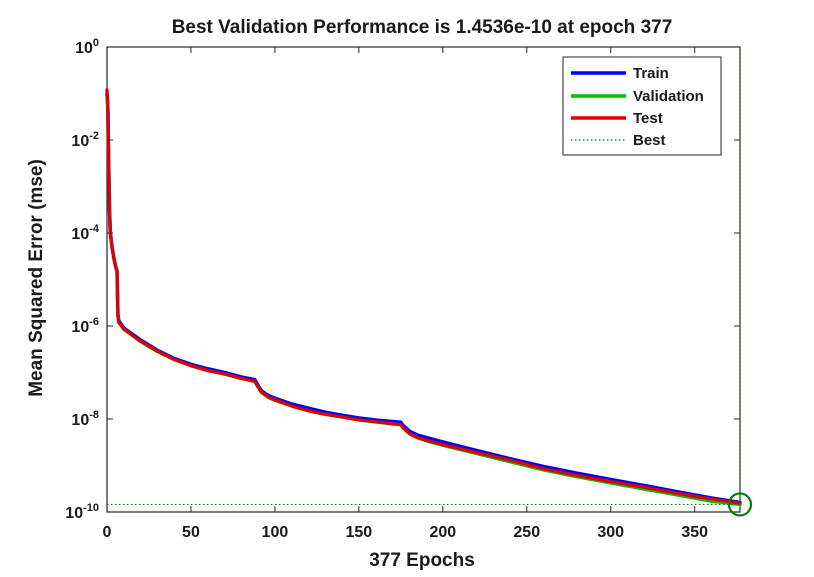 The image size is (814, 577). What do you see at coordinates (107, 532) in the screenshot?
I see `x-tick-label: 0` at bounding box center [107, 532].